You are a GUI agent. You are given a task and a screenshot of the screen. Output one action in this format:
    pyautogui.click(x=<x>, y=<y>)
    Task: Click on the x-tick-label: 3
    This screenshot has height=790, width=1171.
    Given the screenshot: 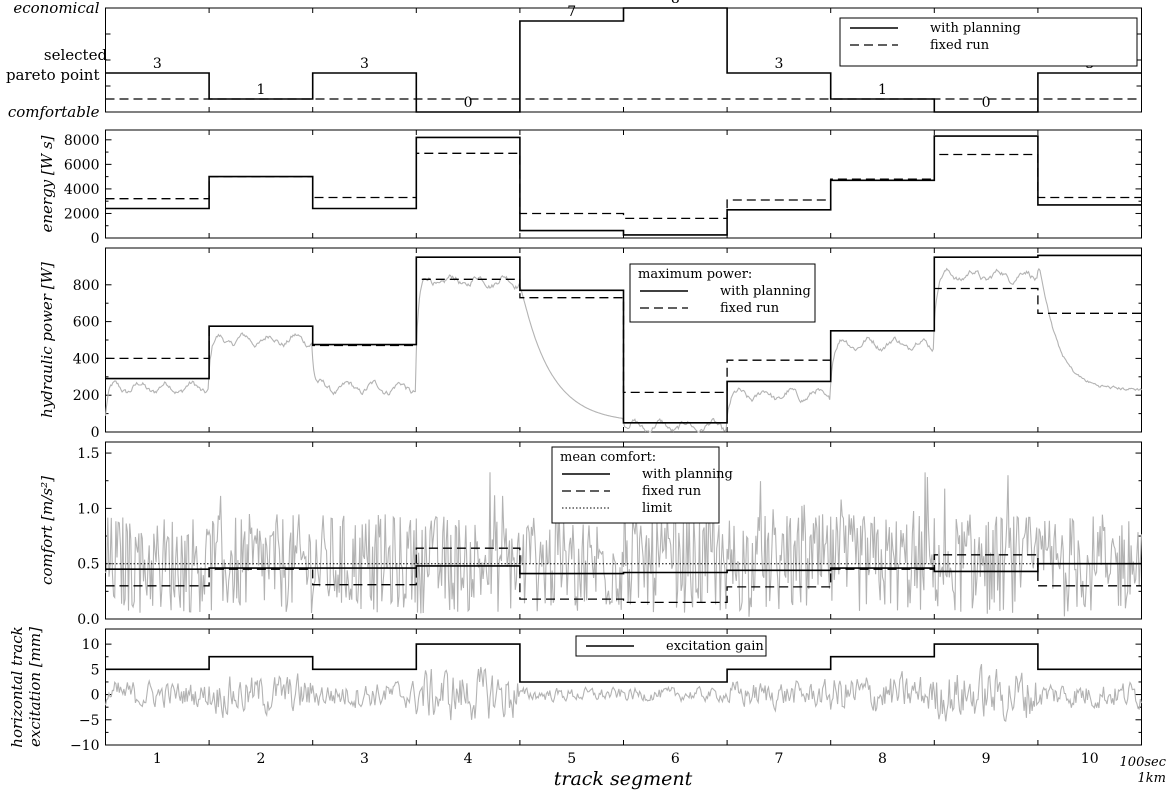 What is the action you would take?
    pyautogui.click(x=364, y=759)
    